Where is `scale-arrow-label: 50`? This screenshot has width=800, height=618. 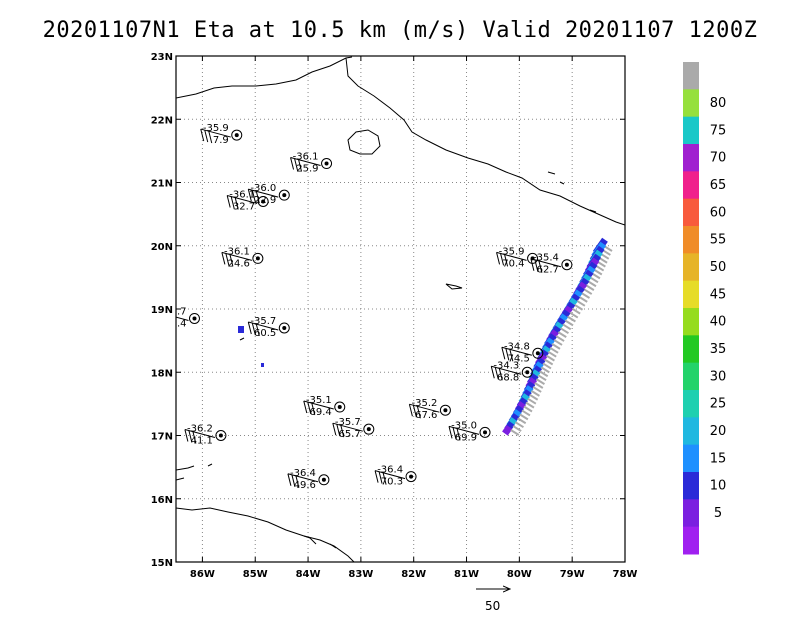
scale-arrow-label: 50 is located at coordinates (492, 606).